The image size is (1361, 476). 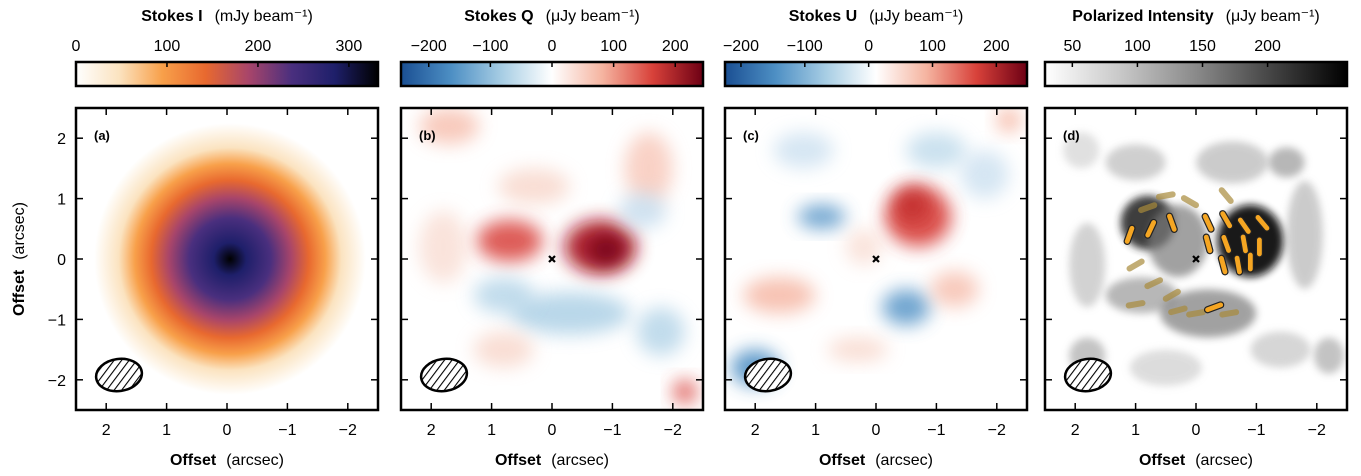 I want to click on colorbar-tick-label: 150, so click(x=1202, y=46).